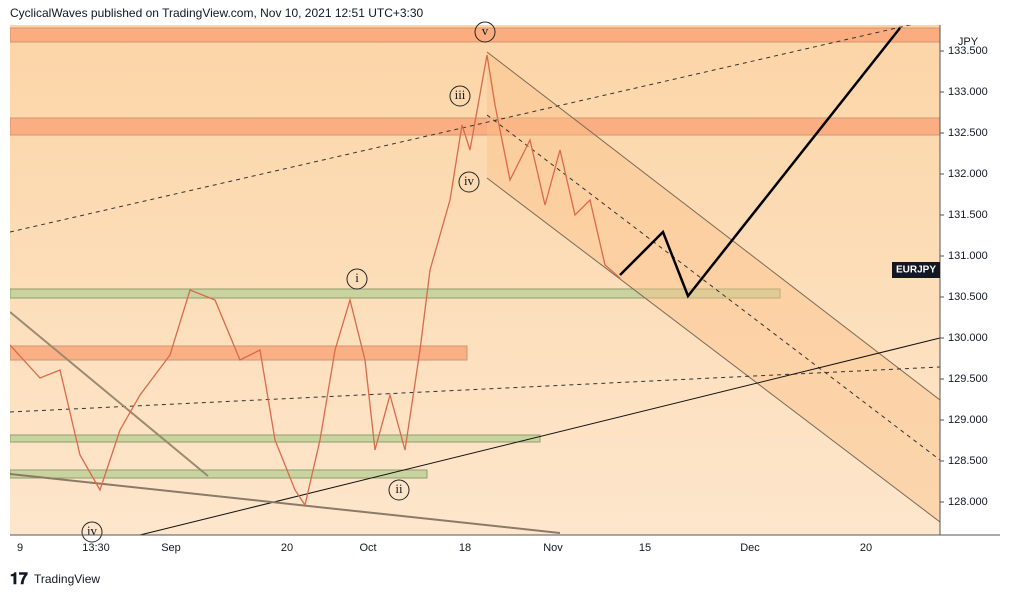 The width and height of the screenshot is (1009, 603). I want to click on price-tick-label: 132.500, so click(968, 133).